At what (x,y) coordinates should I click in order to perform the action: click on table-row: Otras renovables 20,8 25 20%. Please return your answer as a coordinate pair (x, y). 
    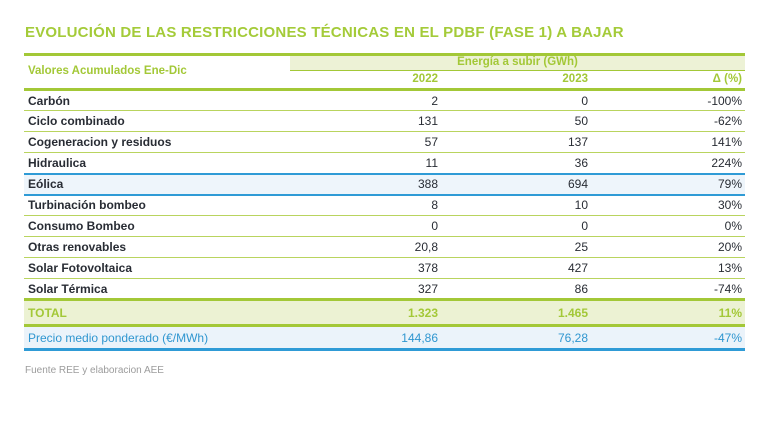
    Looking at the image, I should click on (385, 247).